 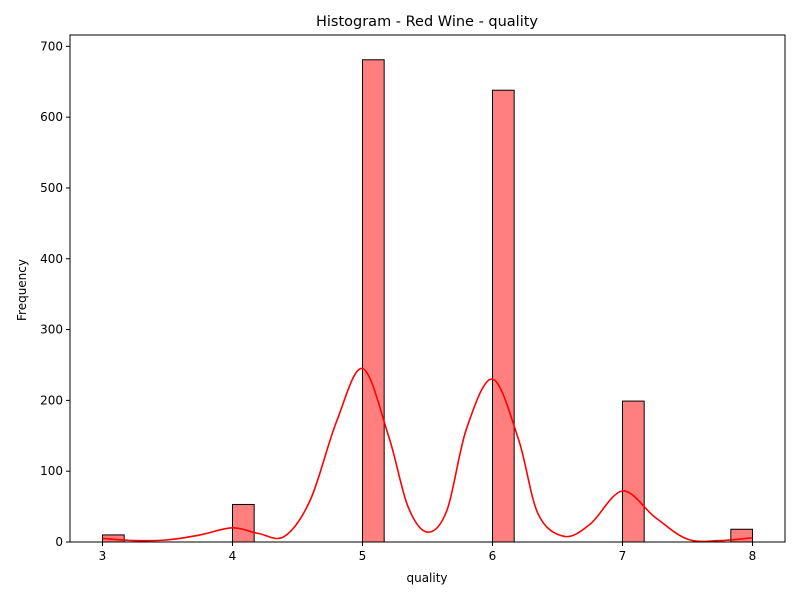 What do you see at coordinates (51, 471) in the screenshot?
I see `y-tick-label-100: 100` at bounding box center [51, 471].